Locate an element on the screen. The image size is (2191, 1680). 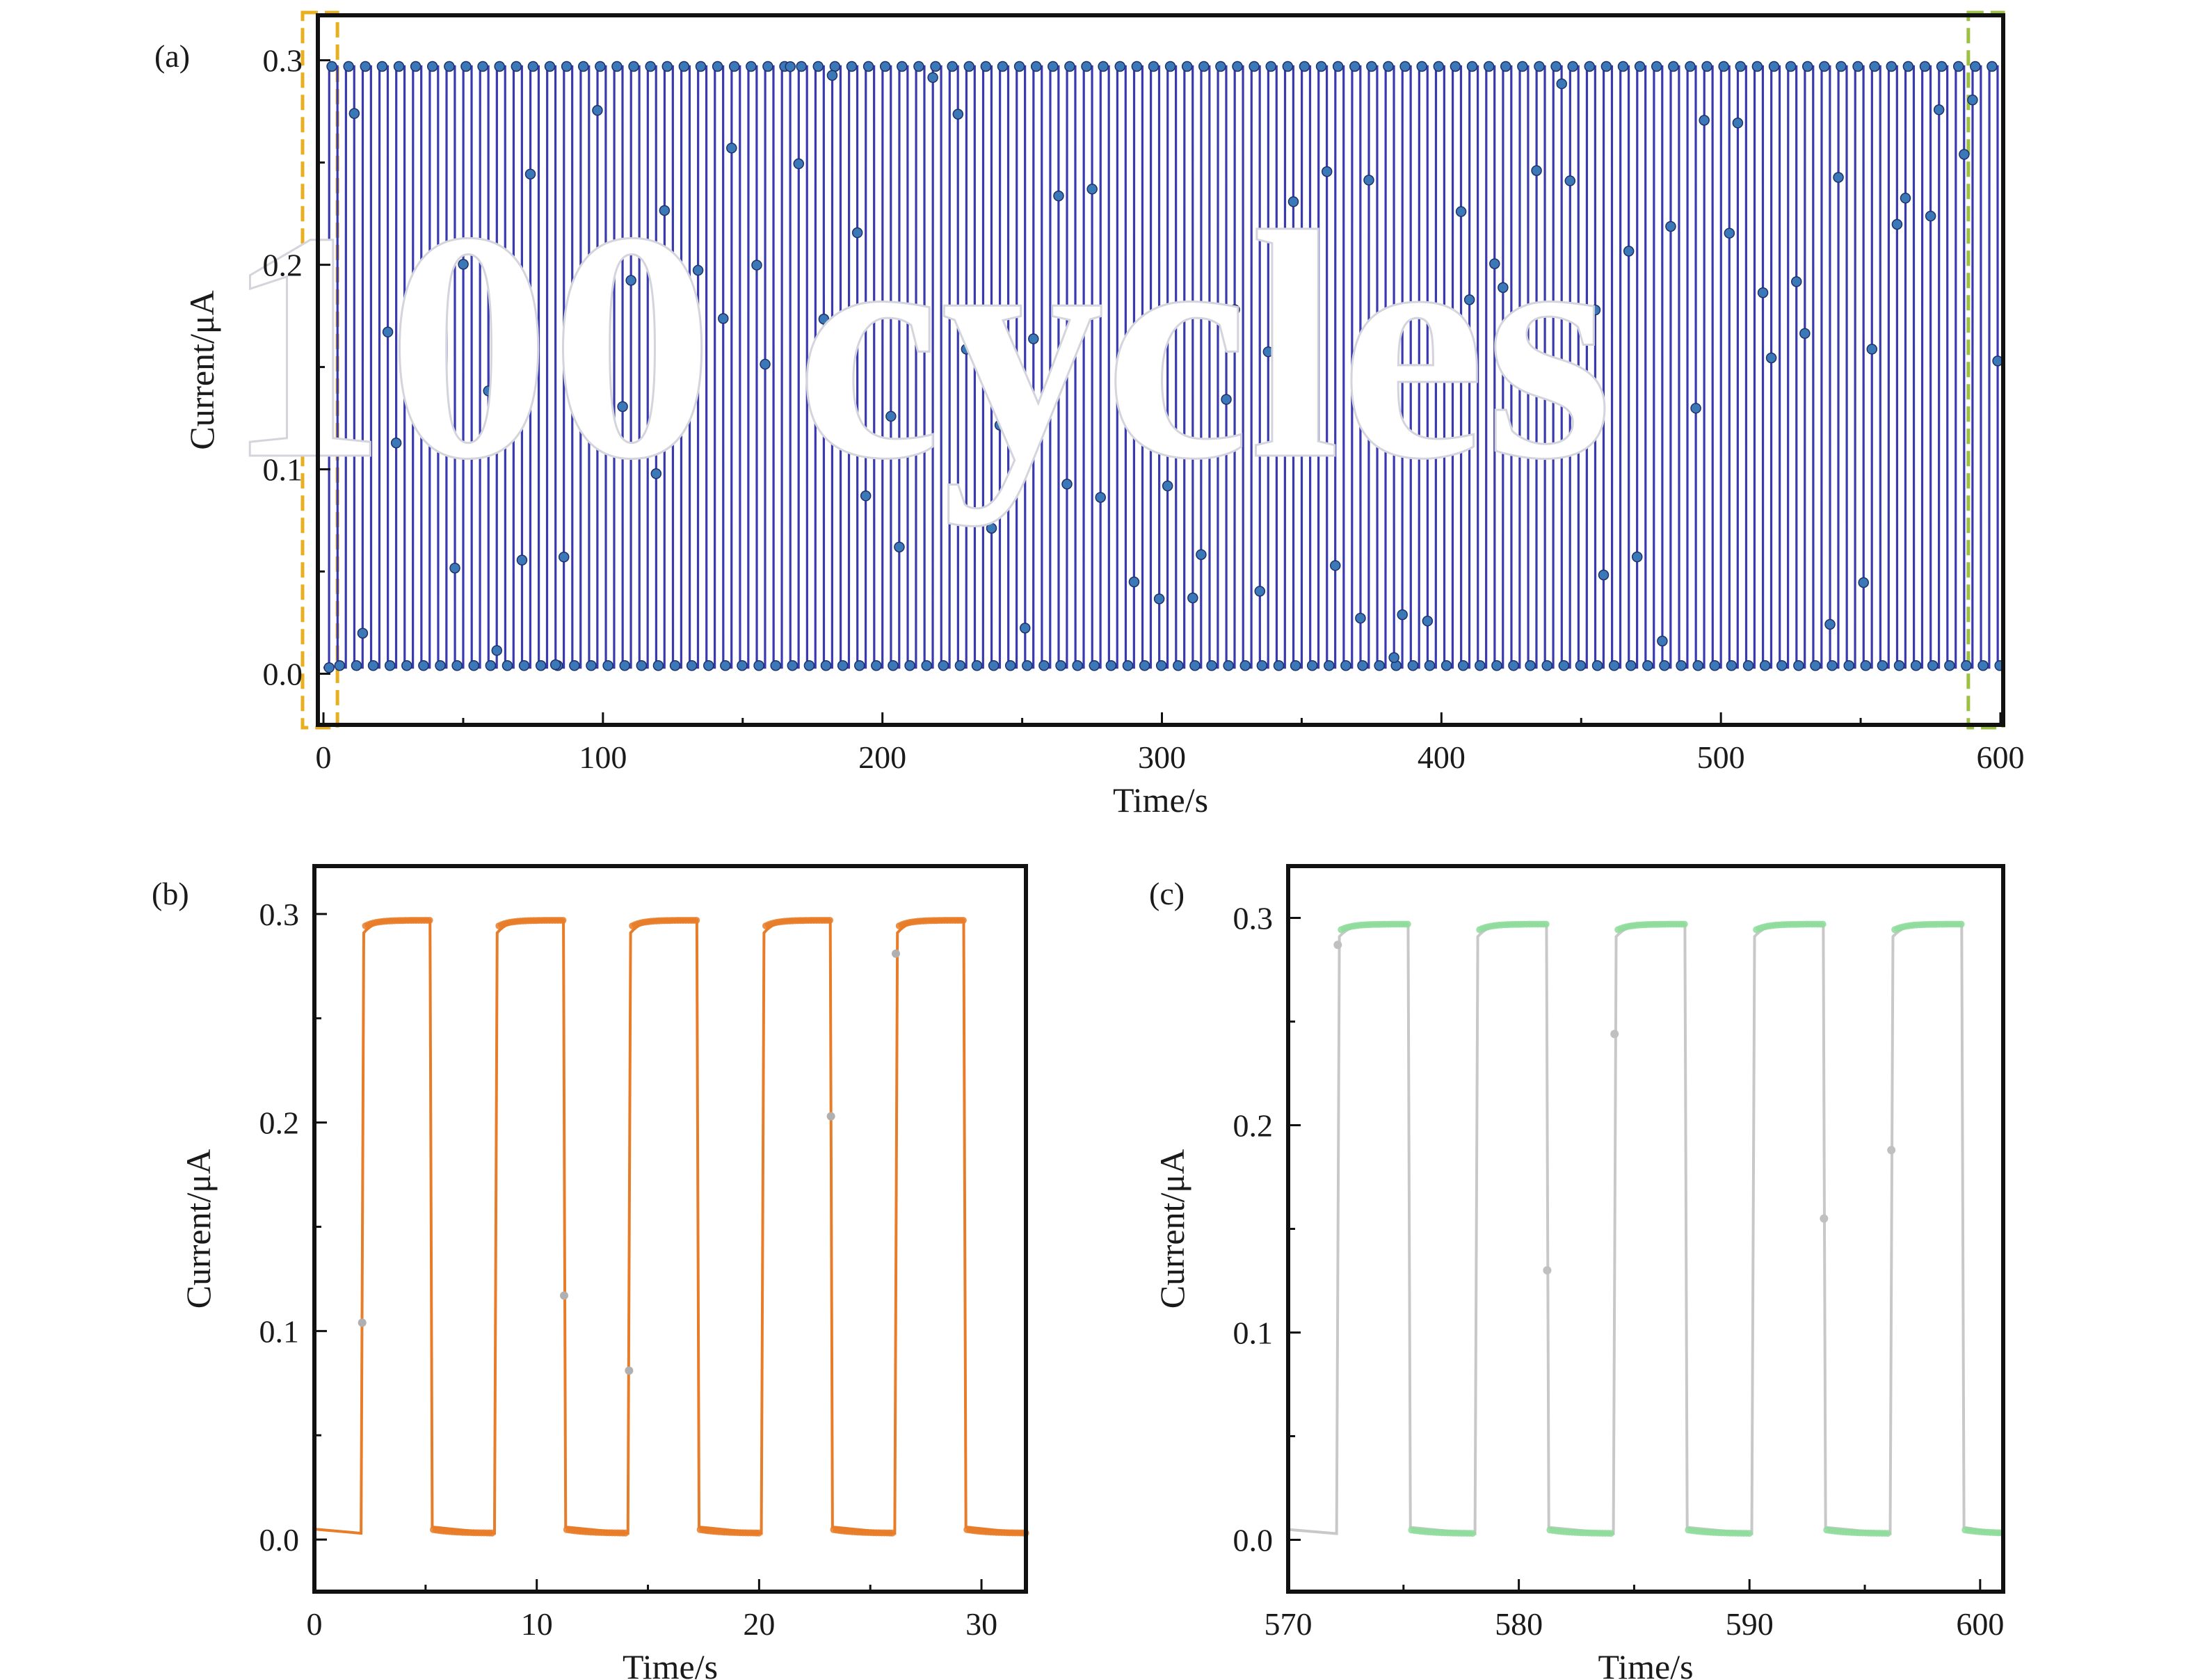
y-tick-label: 0.2 is located at coordinates (1253, 1126).